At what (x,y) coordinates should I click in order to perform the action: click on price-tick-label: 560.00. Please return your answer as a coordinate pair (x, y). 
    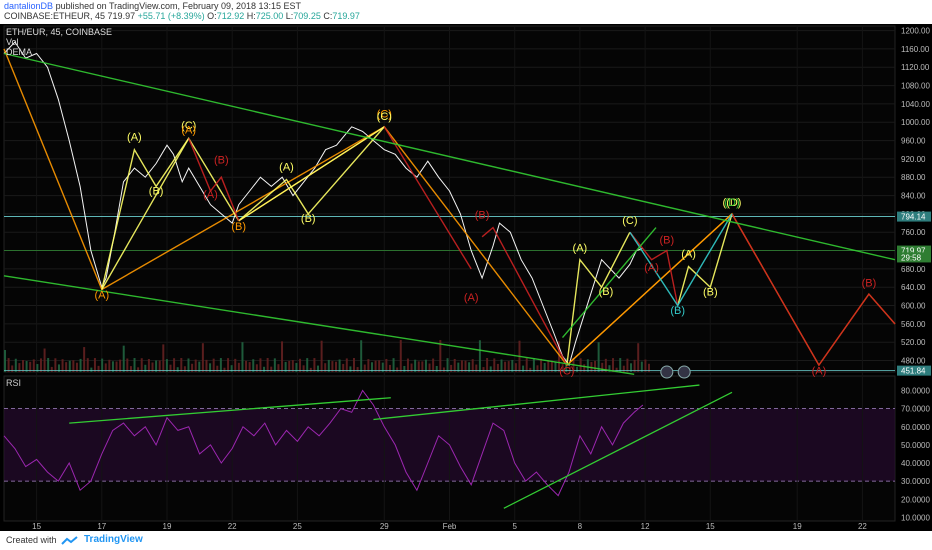
    Looking at the image, I should click on (913, 324).